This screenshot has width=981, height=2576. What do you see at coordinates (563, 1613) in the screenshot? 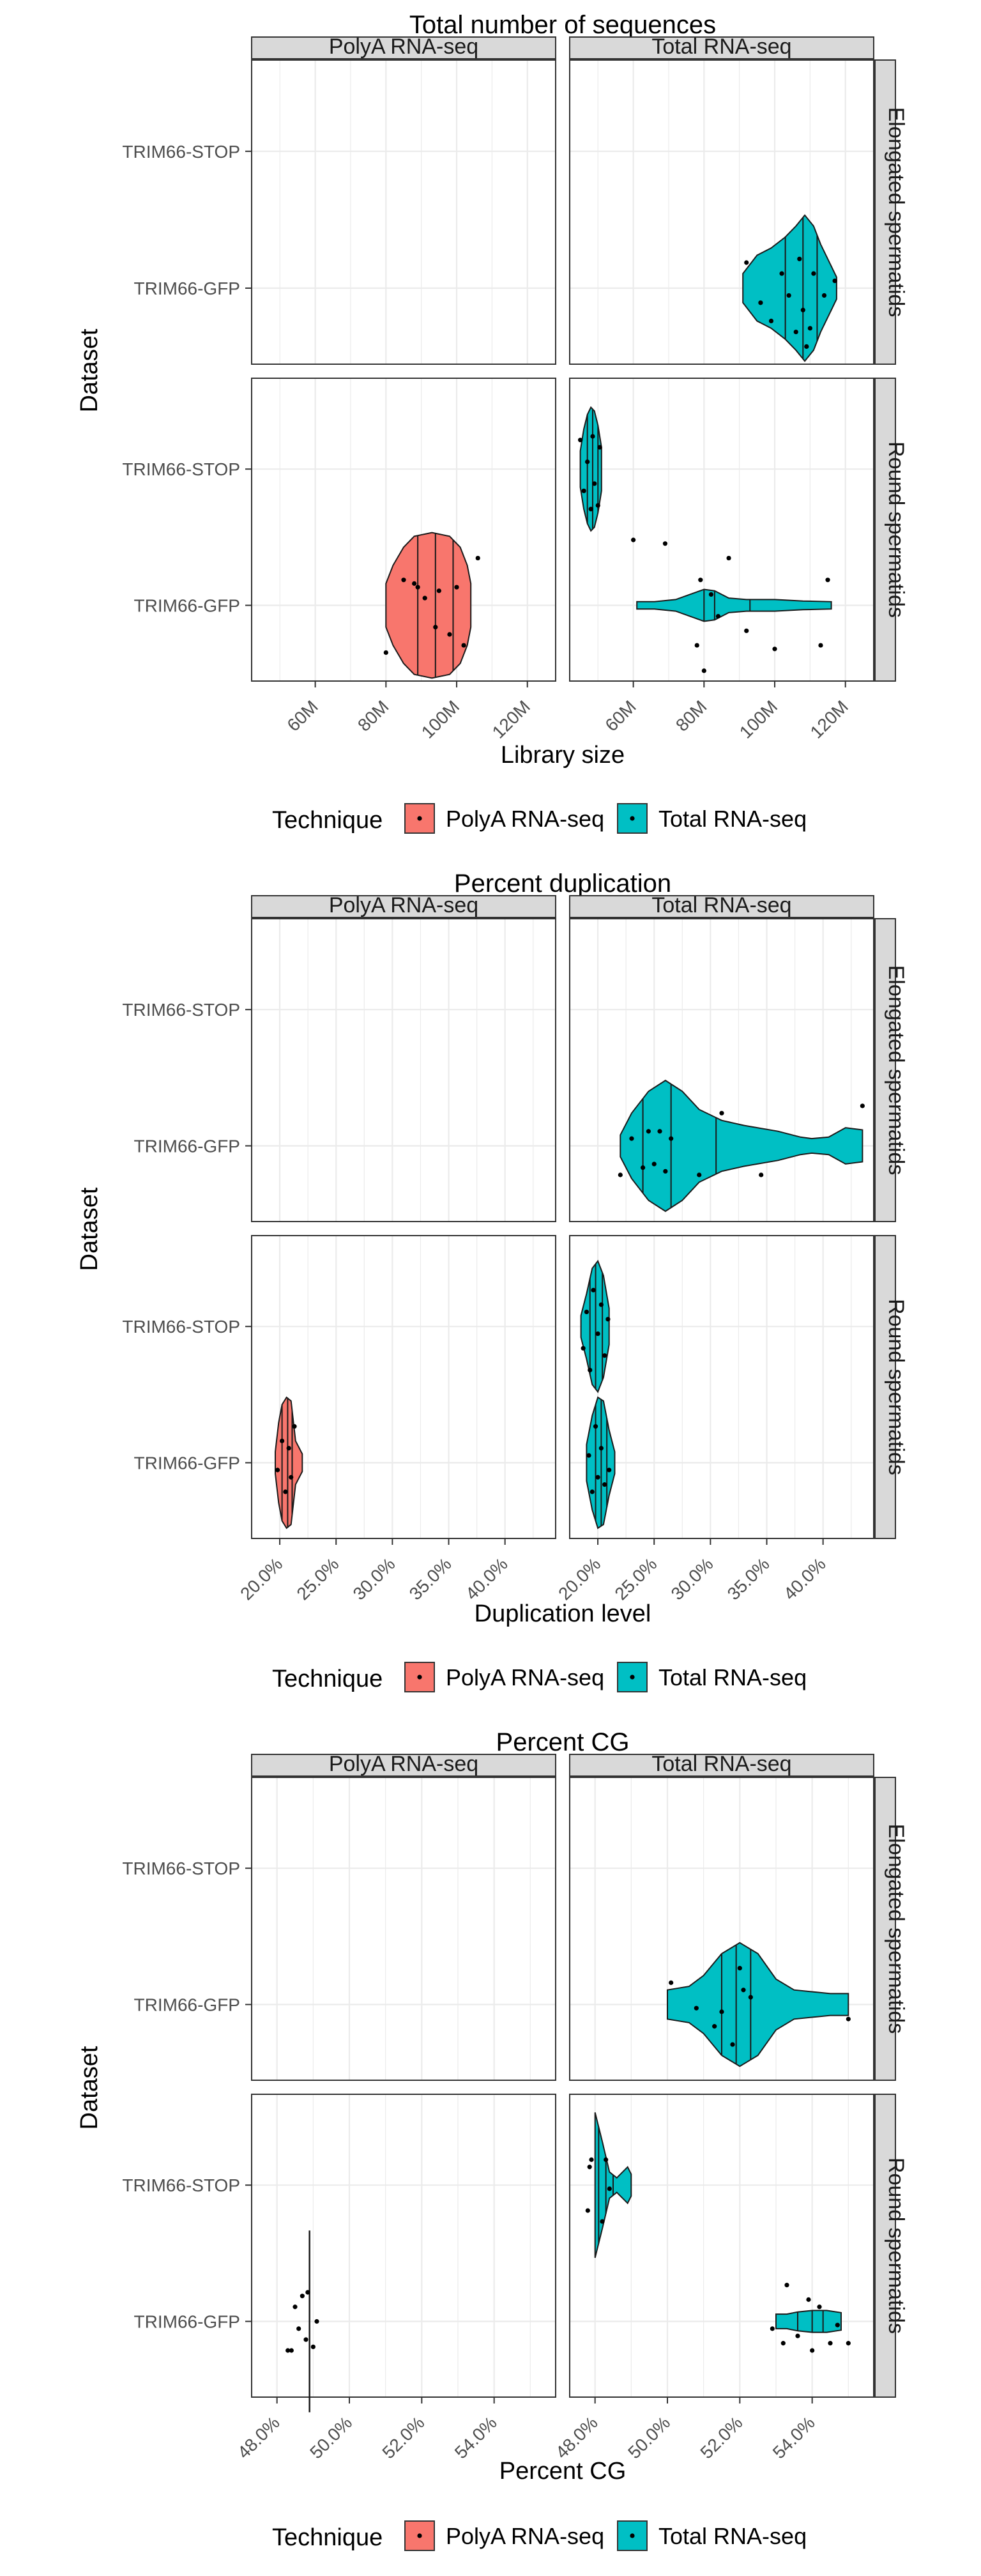
I see `x-axis-title: Duplication level` at bounding box center [563, 1613].